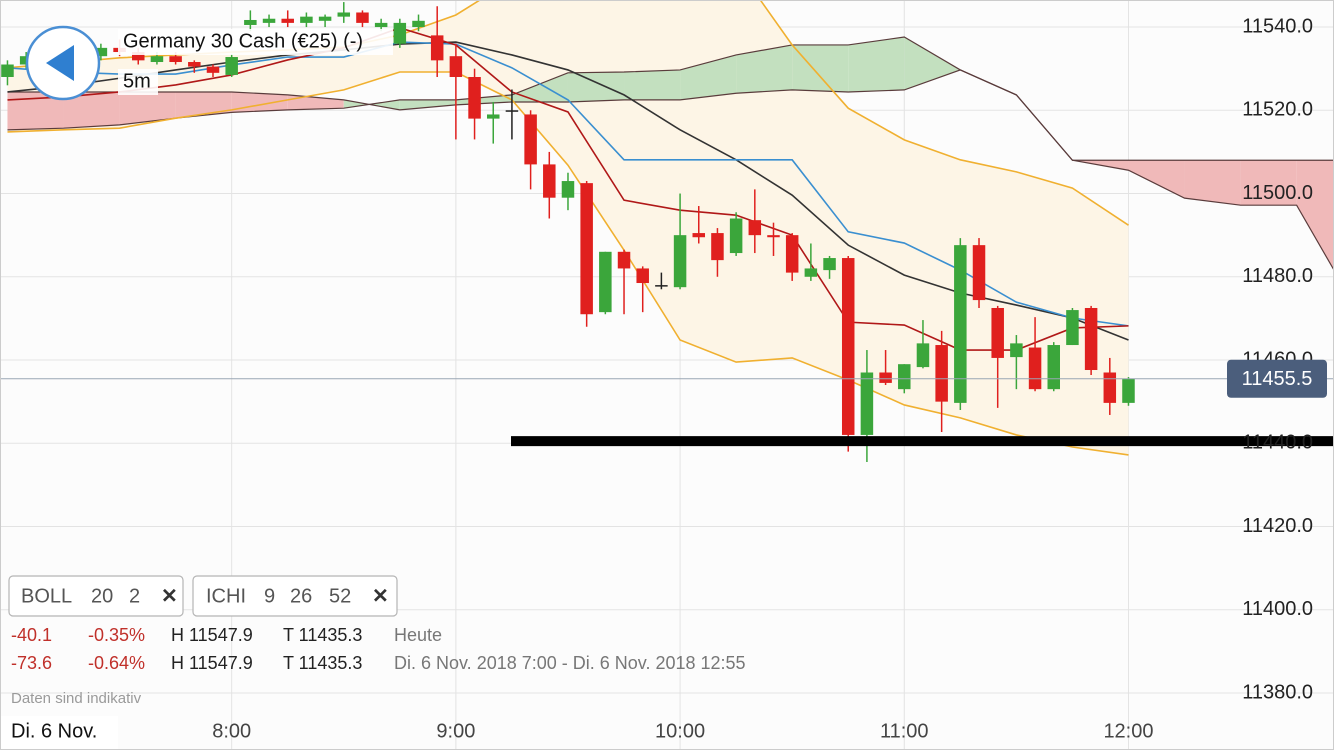 The image size is (1334, 750). What do you see at coordinates (54, 731) in the screenshot?
I see `date-label: Di. 6 Nov.` at bounding box center [54, 731].